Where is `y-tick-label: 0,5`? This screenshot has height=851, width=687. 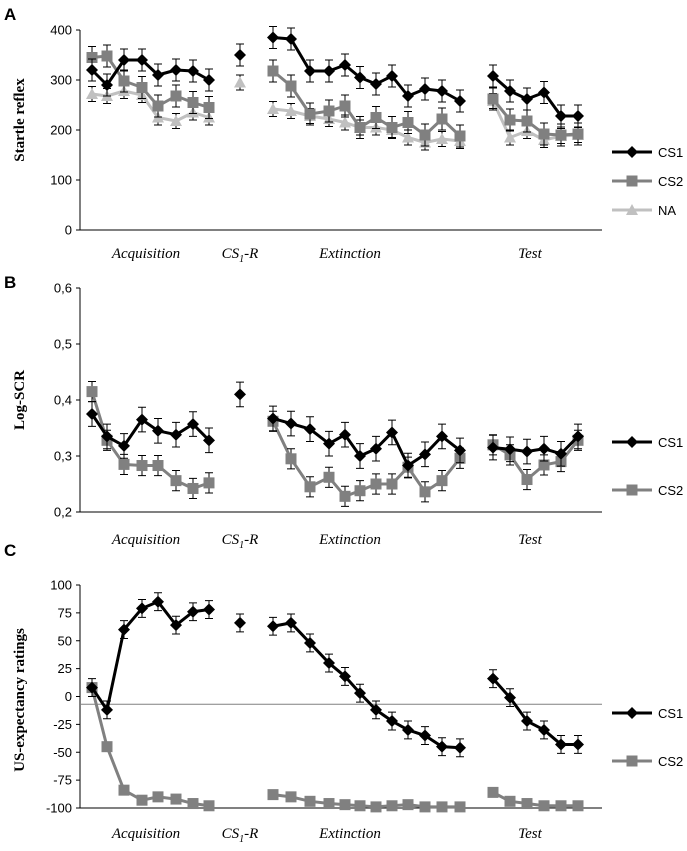 y-tick-label: 0,5 is located at coordinates (63, 344).